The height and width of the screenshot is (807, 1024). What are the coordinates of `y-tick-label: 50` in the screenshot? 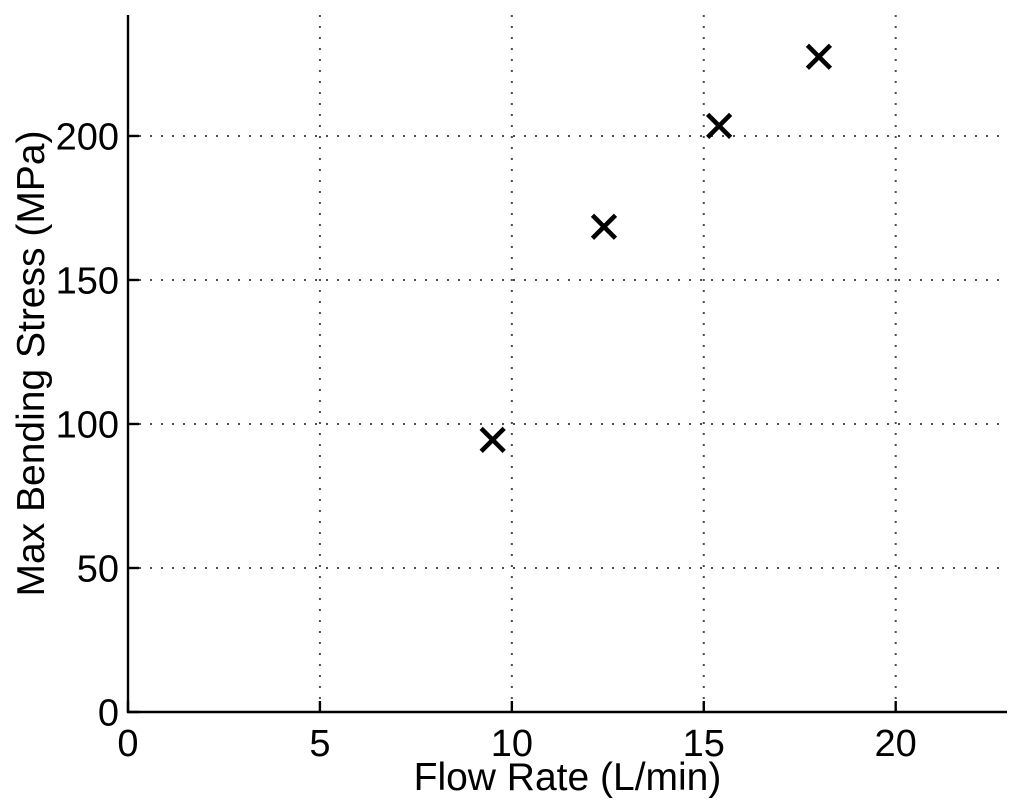 It's located at (98, 570).